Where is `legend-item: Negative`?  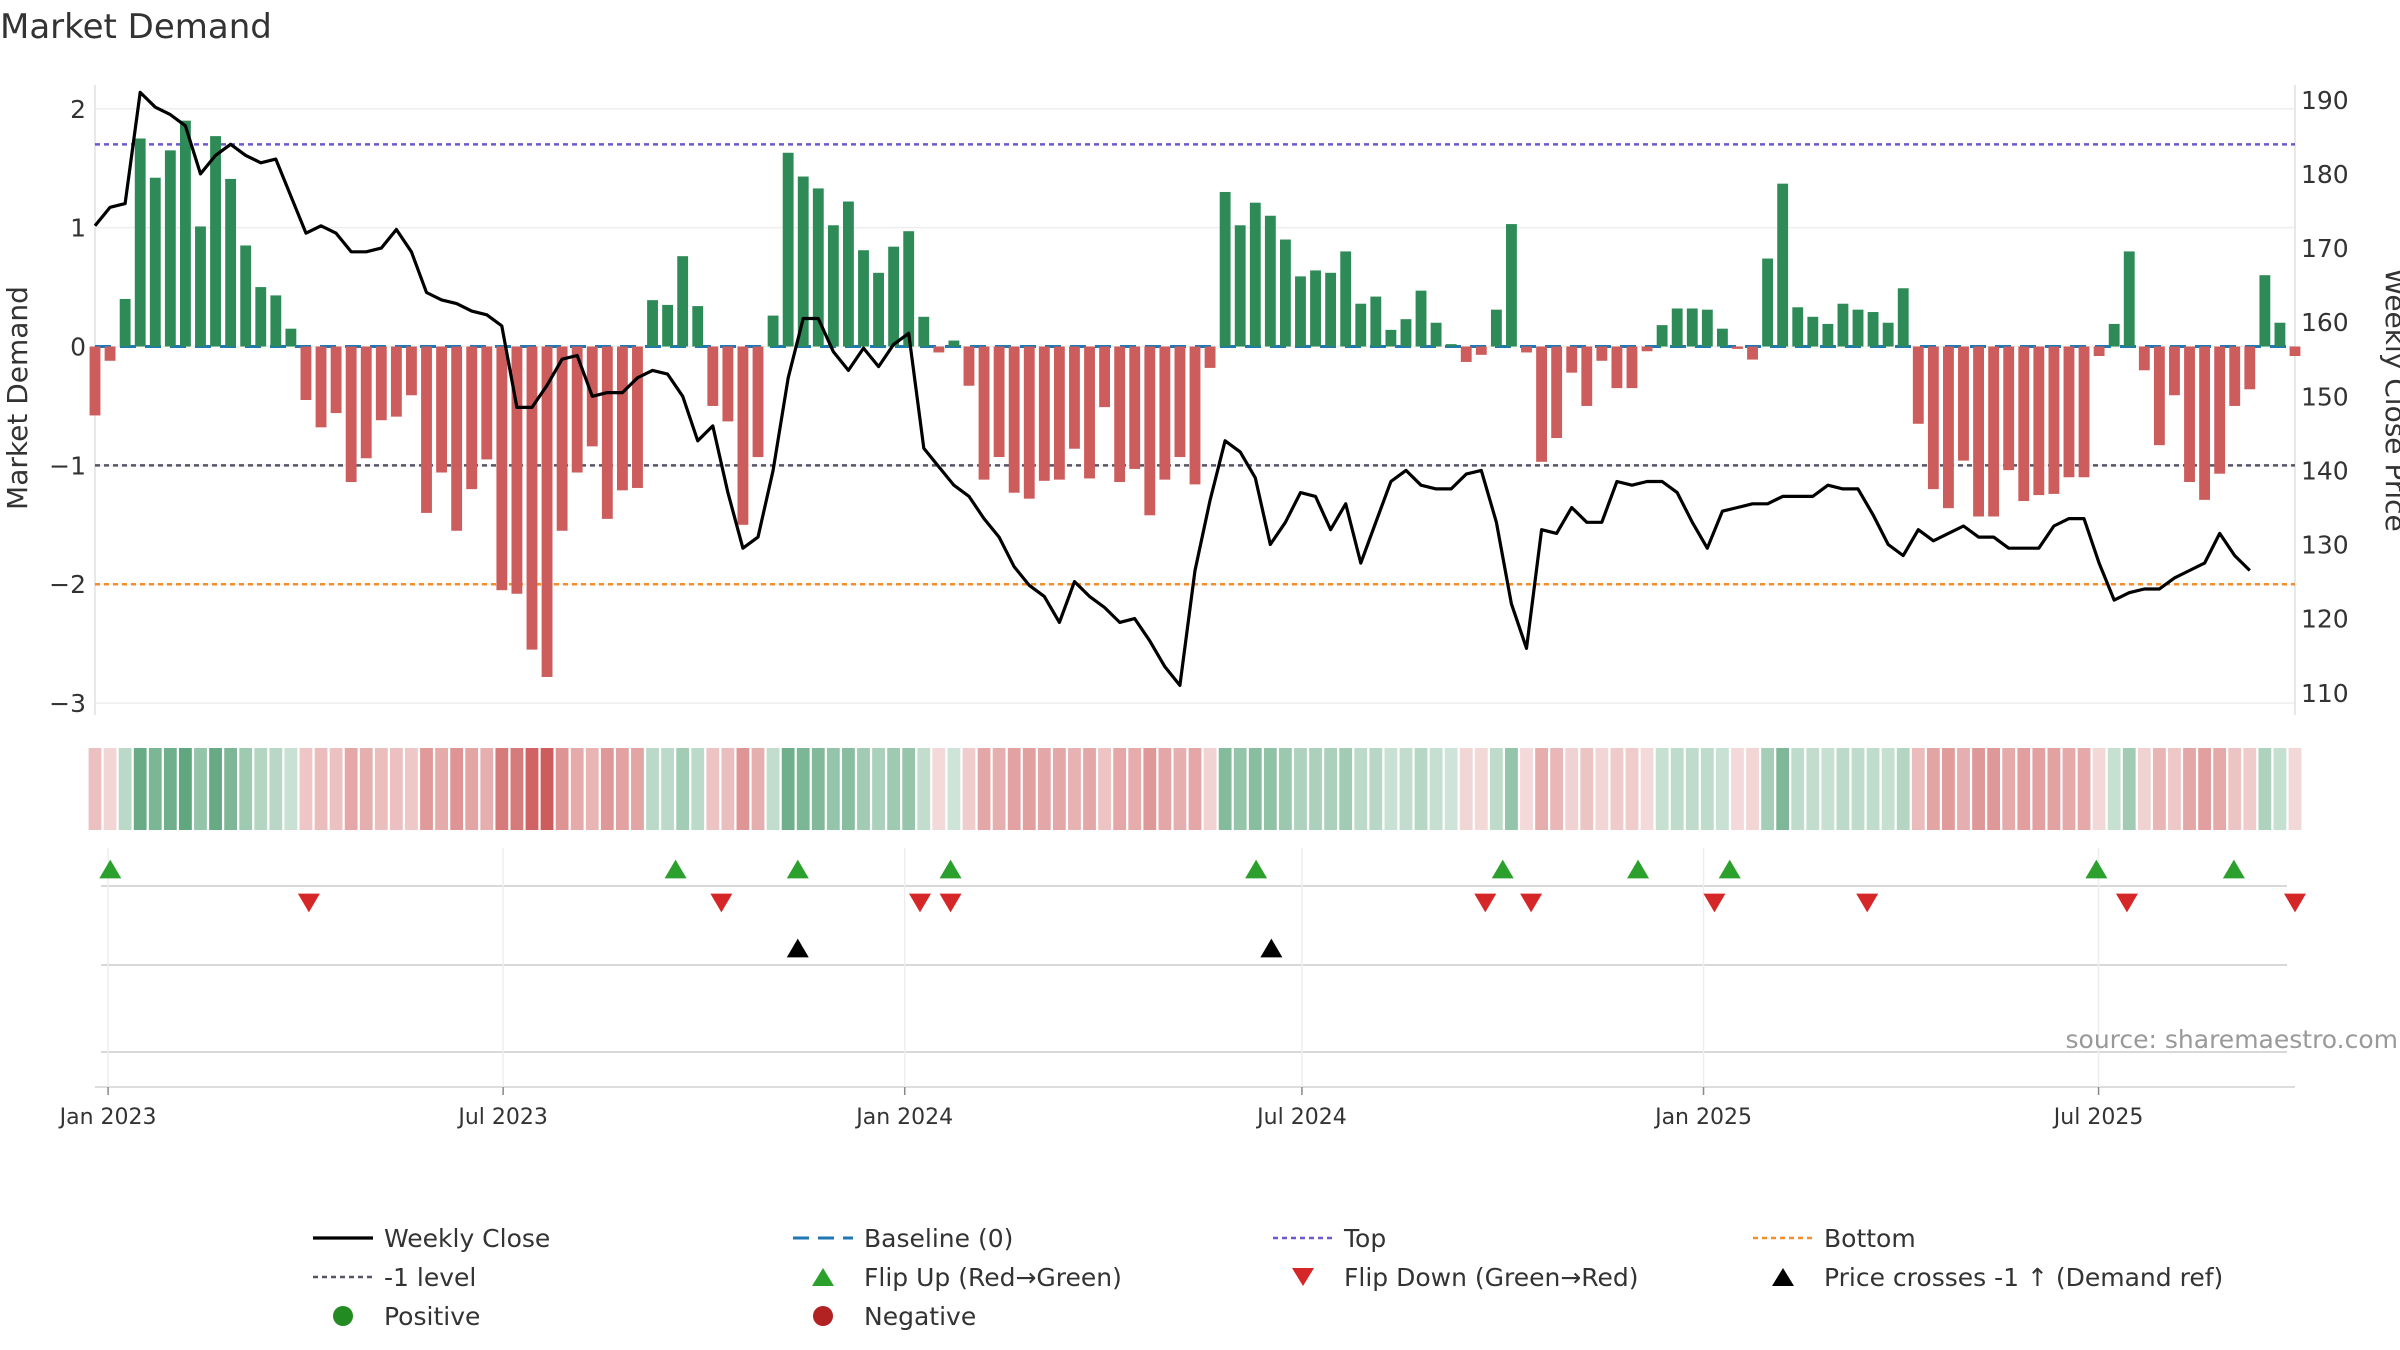 legend-item: Negative is located at coordinates (894, 1316).